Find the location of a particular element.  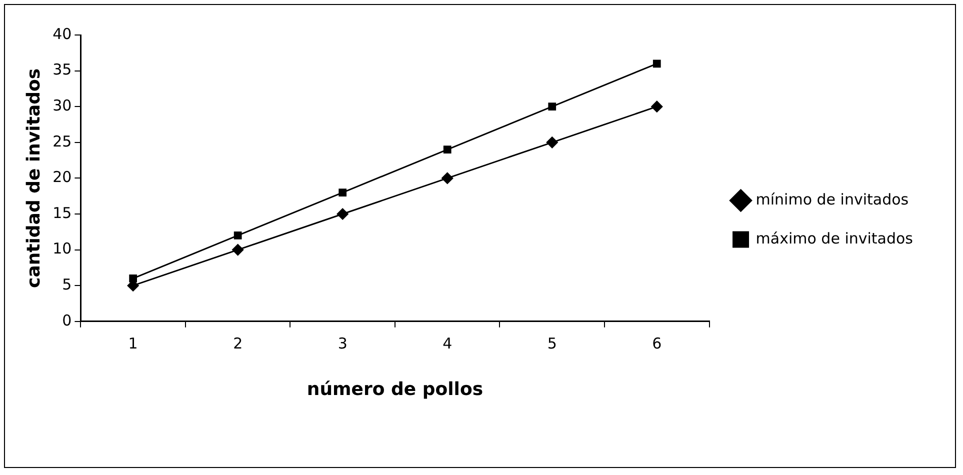

x-tick-label: 2 is located at coordinates (238, 343).